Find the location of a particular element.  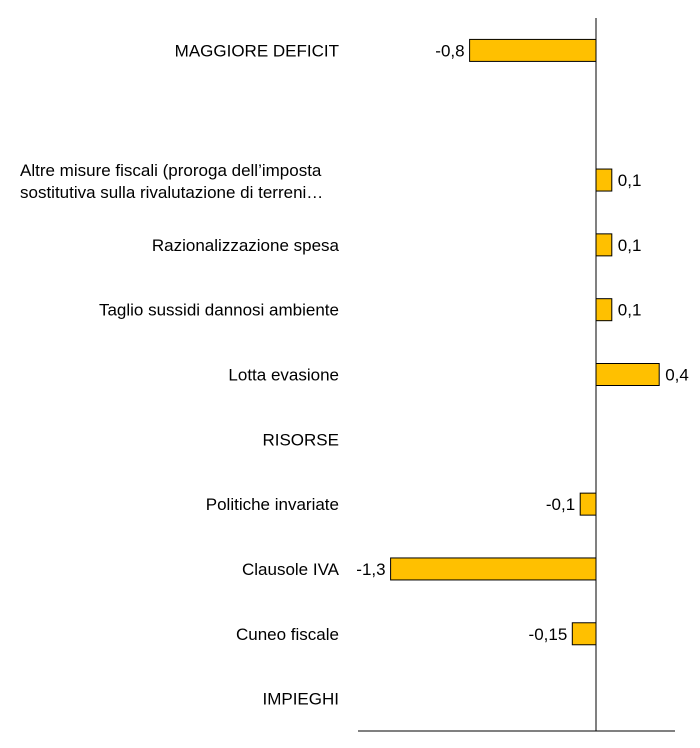

value-label: -0,1 is located at coordinates (560, 504).